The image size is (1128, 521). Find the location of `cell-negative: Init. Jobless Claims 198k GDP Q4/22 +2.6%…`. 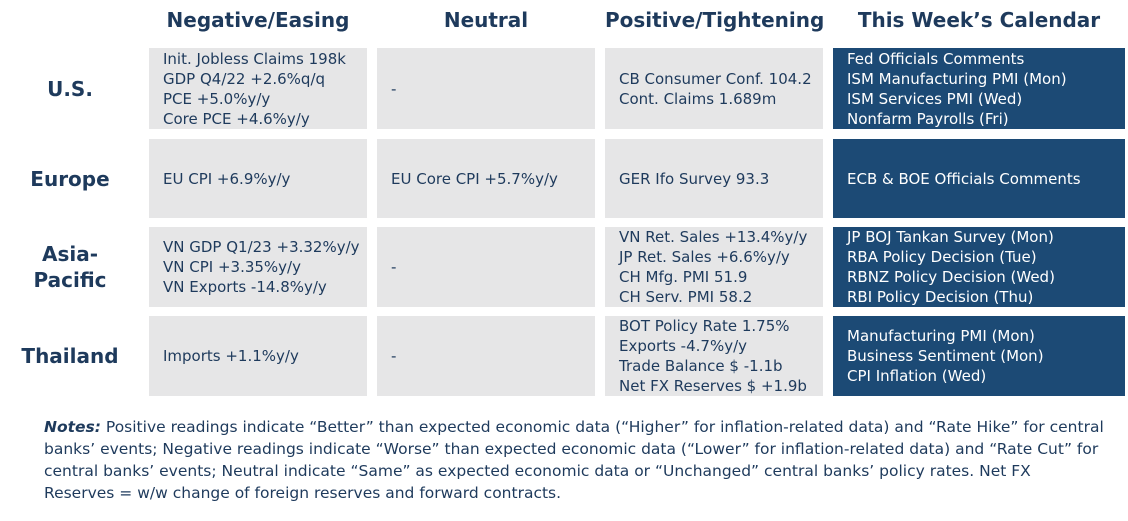

cell-negative: Init. Jobless Claims 198k GDP Q4/22 +2.6%… is located at coordinates (258, 88).